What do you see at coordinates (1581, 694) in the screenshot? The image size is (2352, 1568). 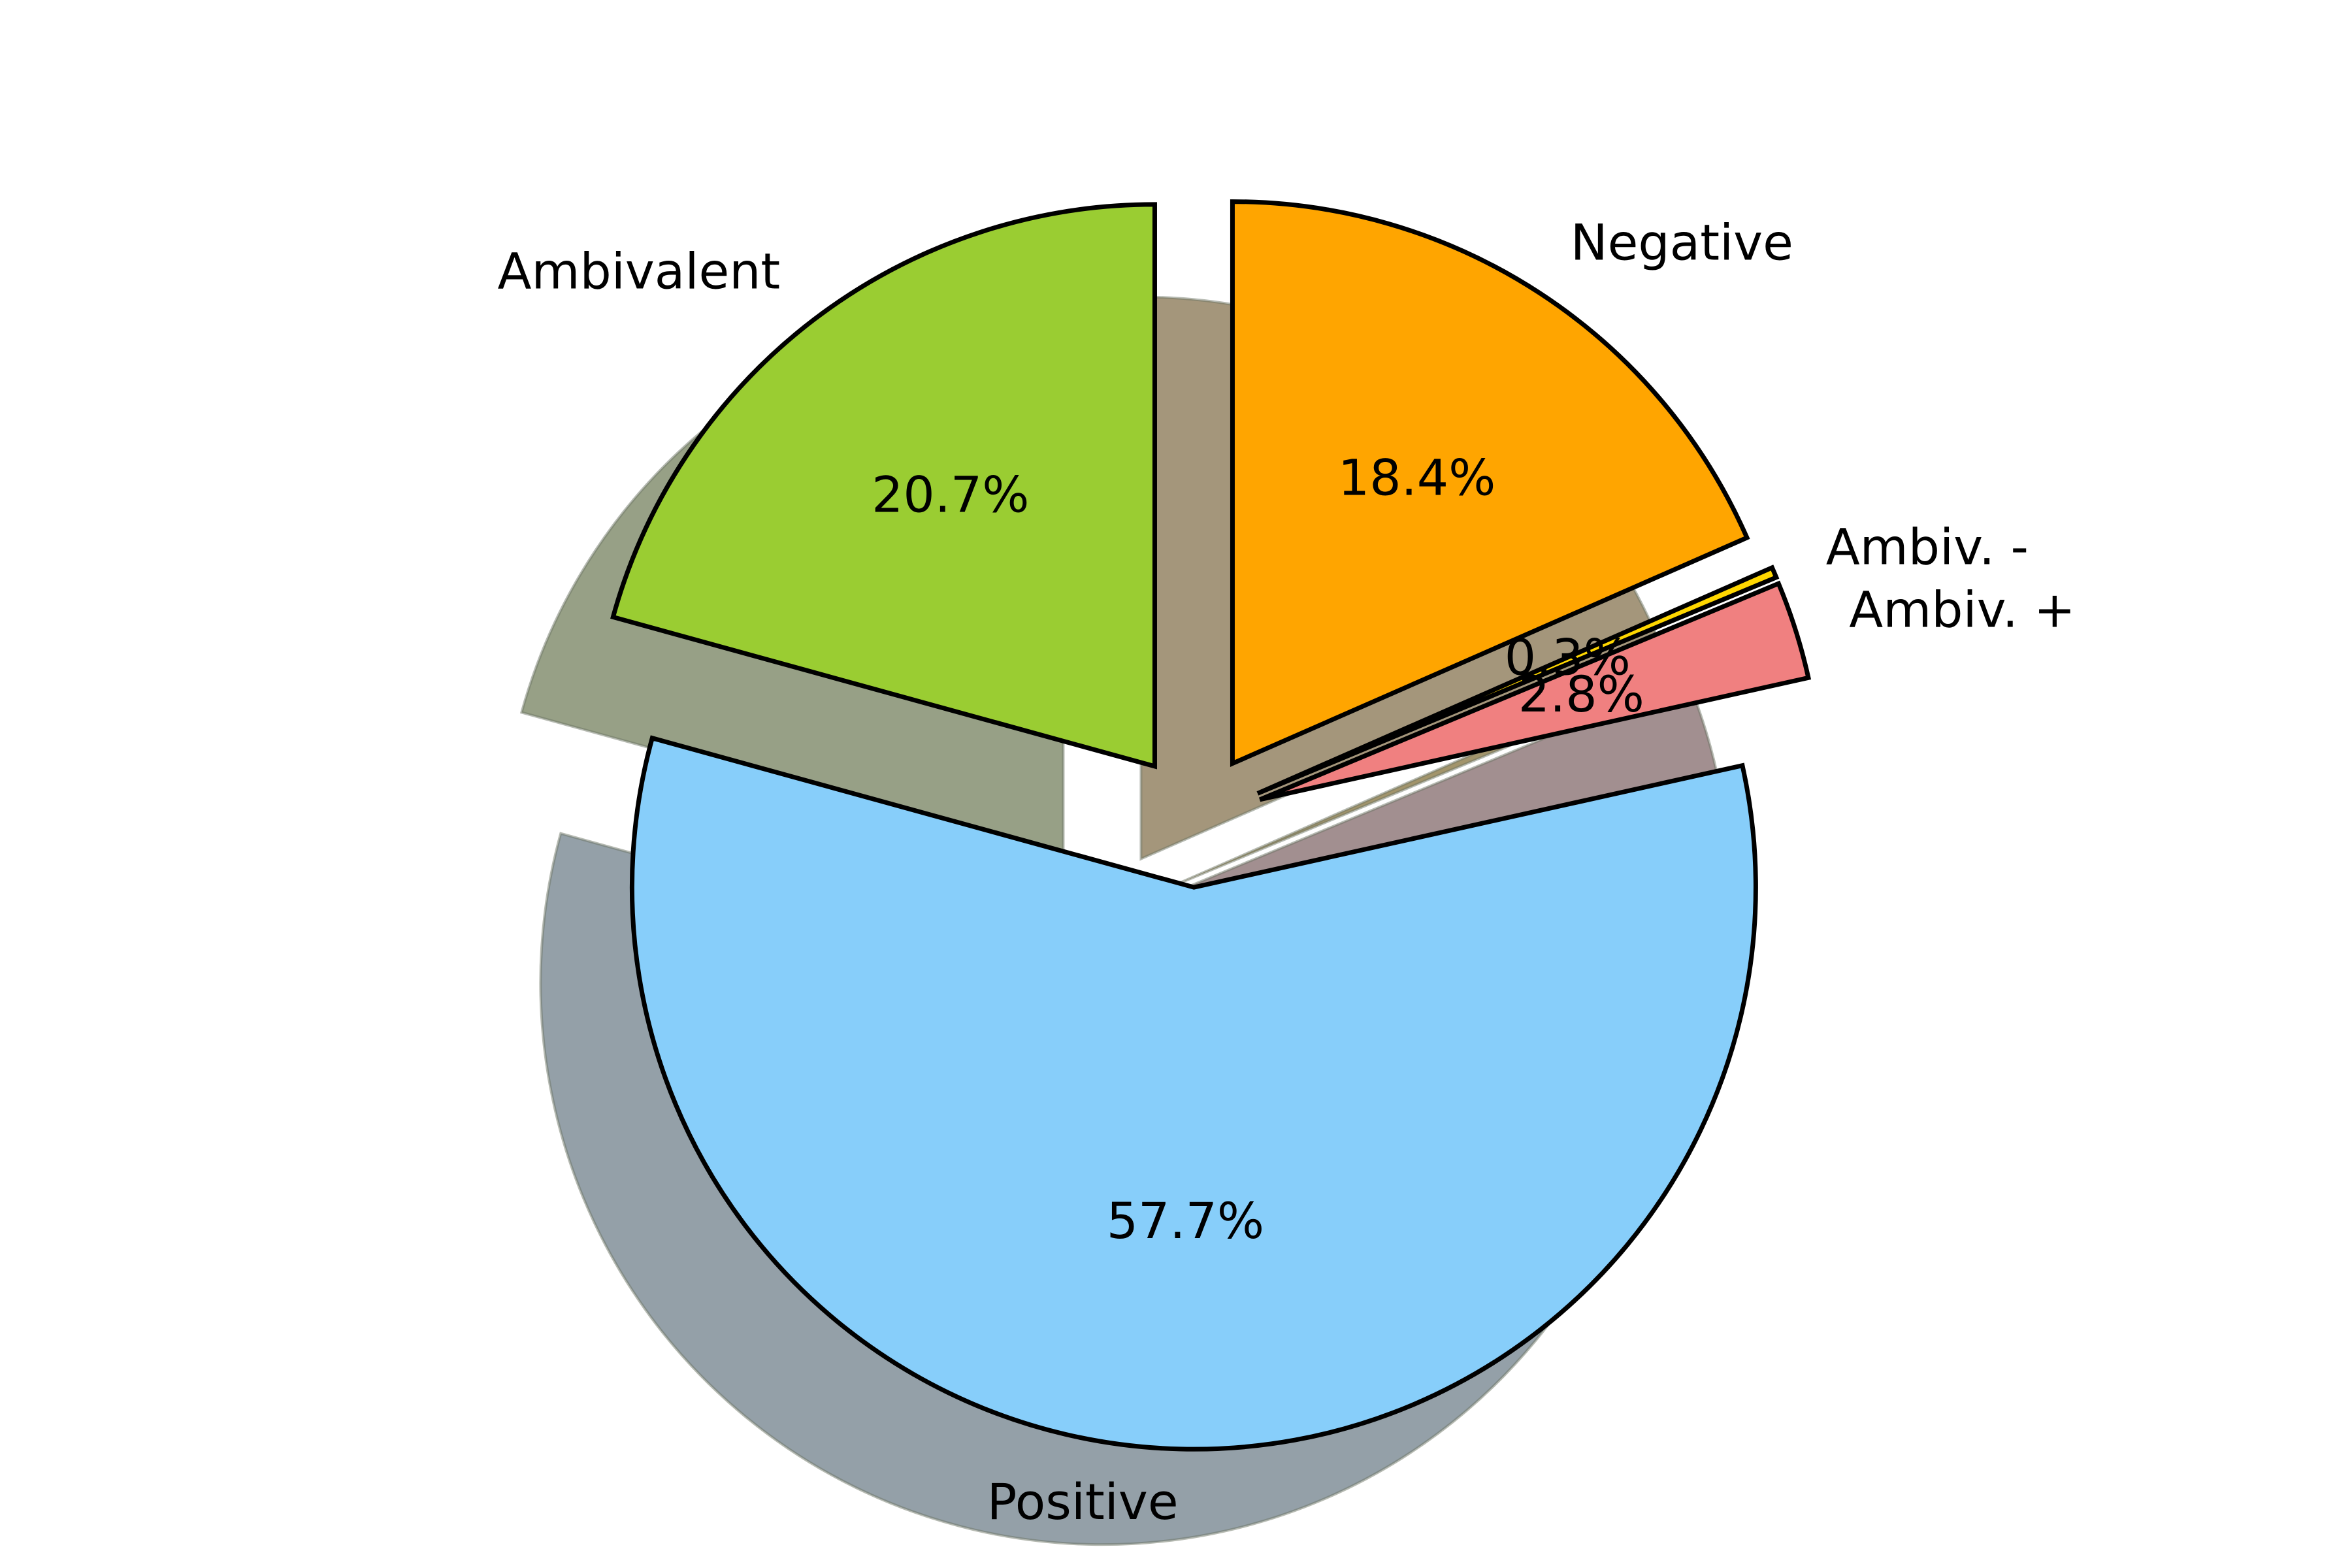 I see `pct-label-ambiv-plus: 2.8%` at bounding box center [1581, 694].